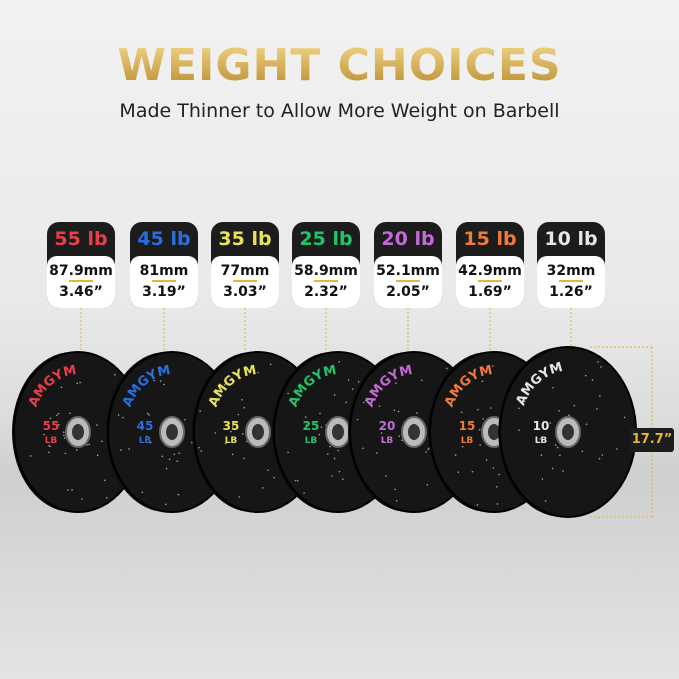 This screenshot has width=679, height=679. Describe the element at coordinates (339, 65) in the screenshot. I see `page-title: WEIGHT CHOICES` at that location.